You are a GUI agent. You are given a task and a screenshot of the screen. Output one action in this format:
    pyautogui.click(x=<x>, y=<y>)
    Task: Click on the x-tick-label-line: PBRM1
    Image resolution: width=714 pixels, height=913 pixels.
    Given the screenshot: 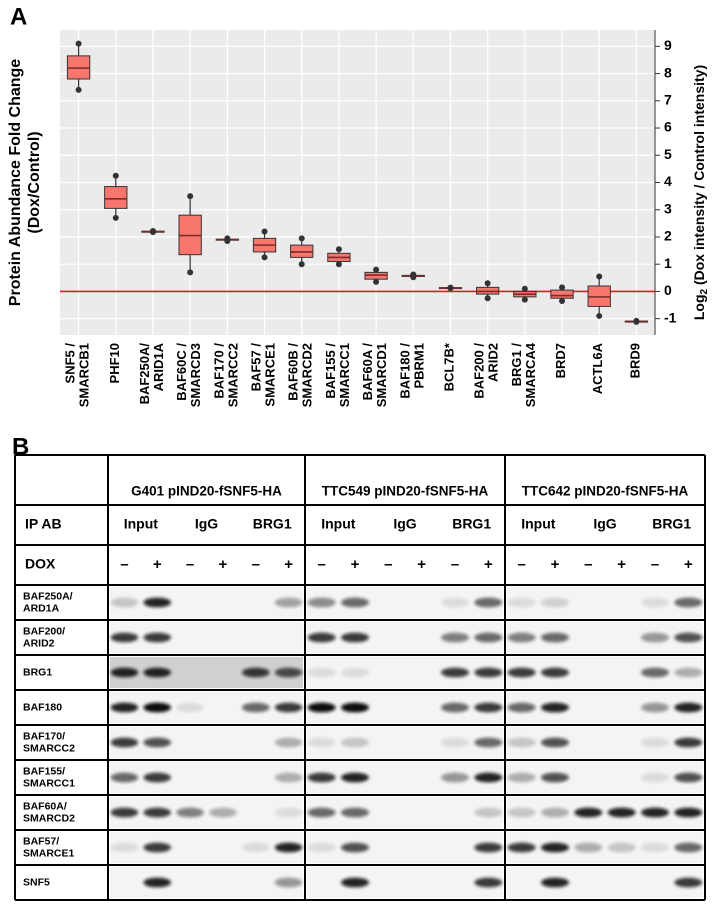 What is the action you would take?
    pyautogui.click(x=419, y=366)
    